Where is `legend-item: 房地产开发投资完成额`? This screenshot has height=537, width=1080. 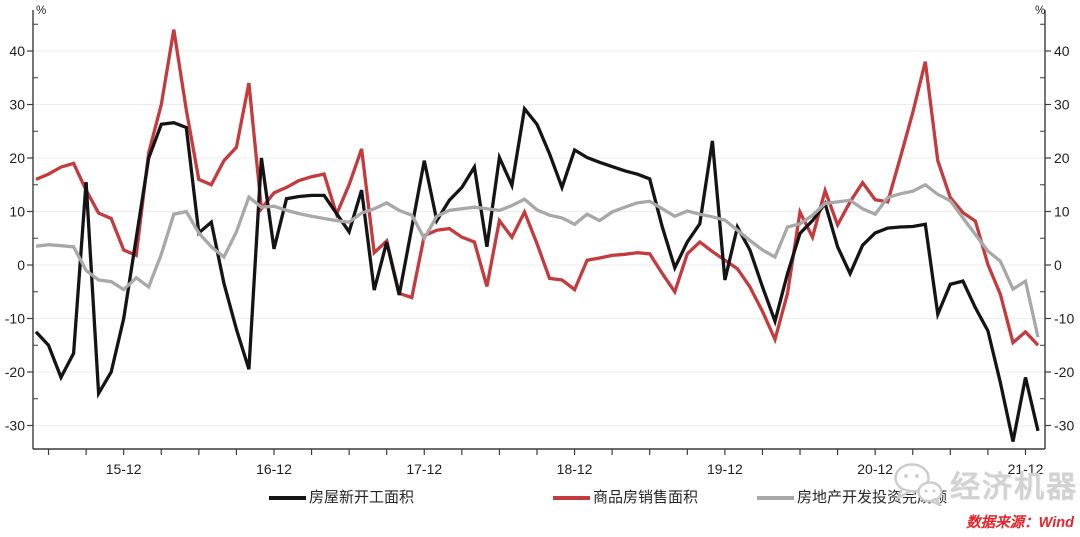 legend-item: 房地产开发投资完成额 is located at coordinates (852, 498).